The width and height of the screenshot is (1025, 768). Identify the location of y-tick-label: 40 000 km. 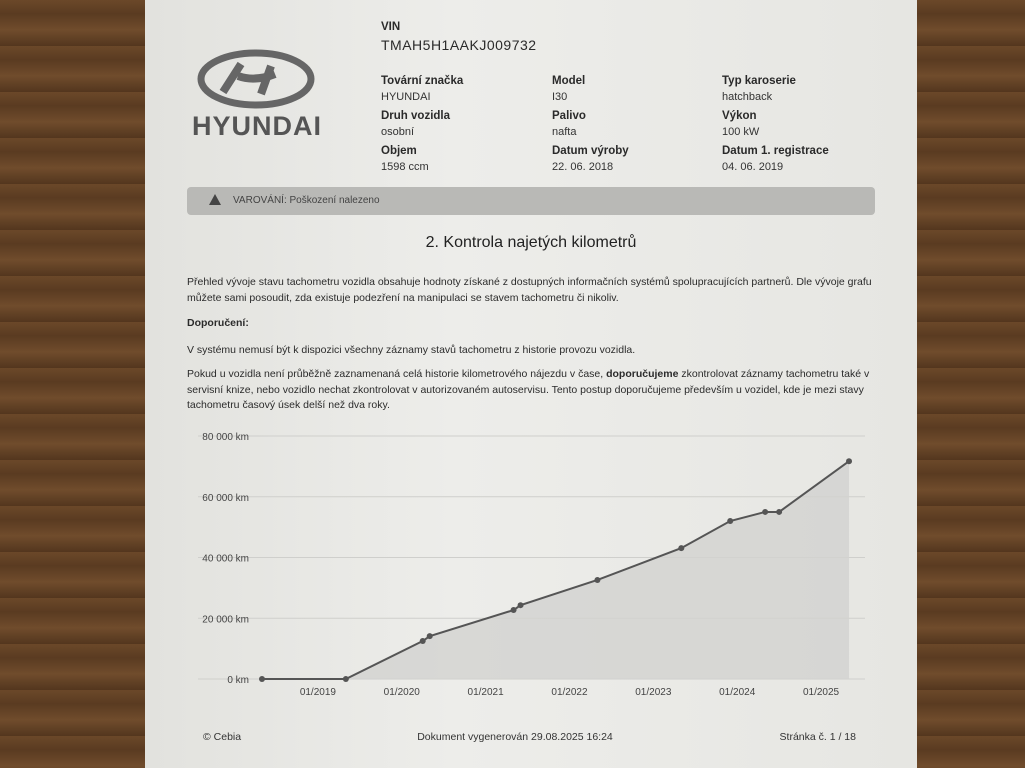
(225, 559).